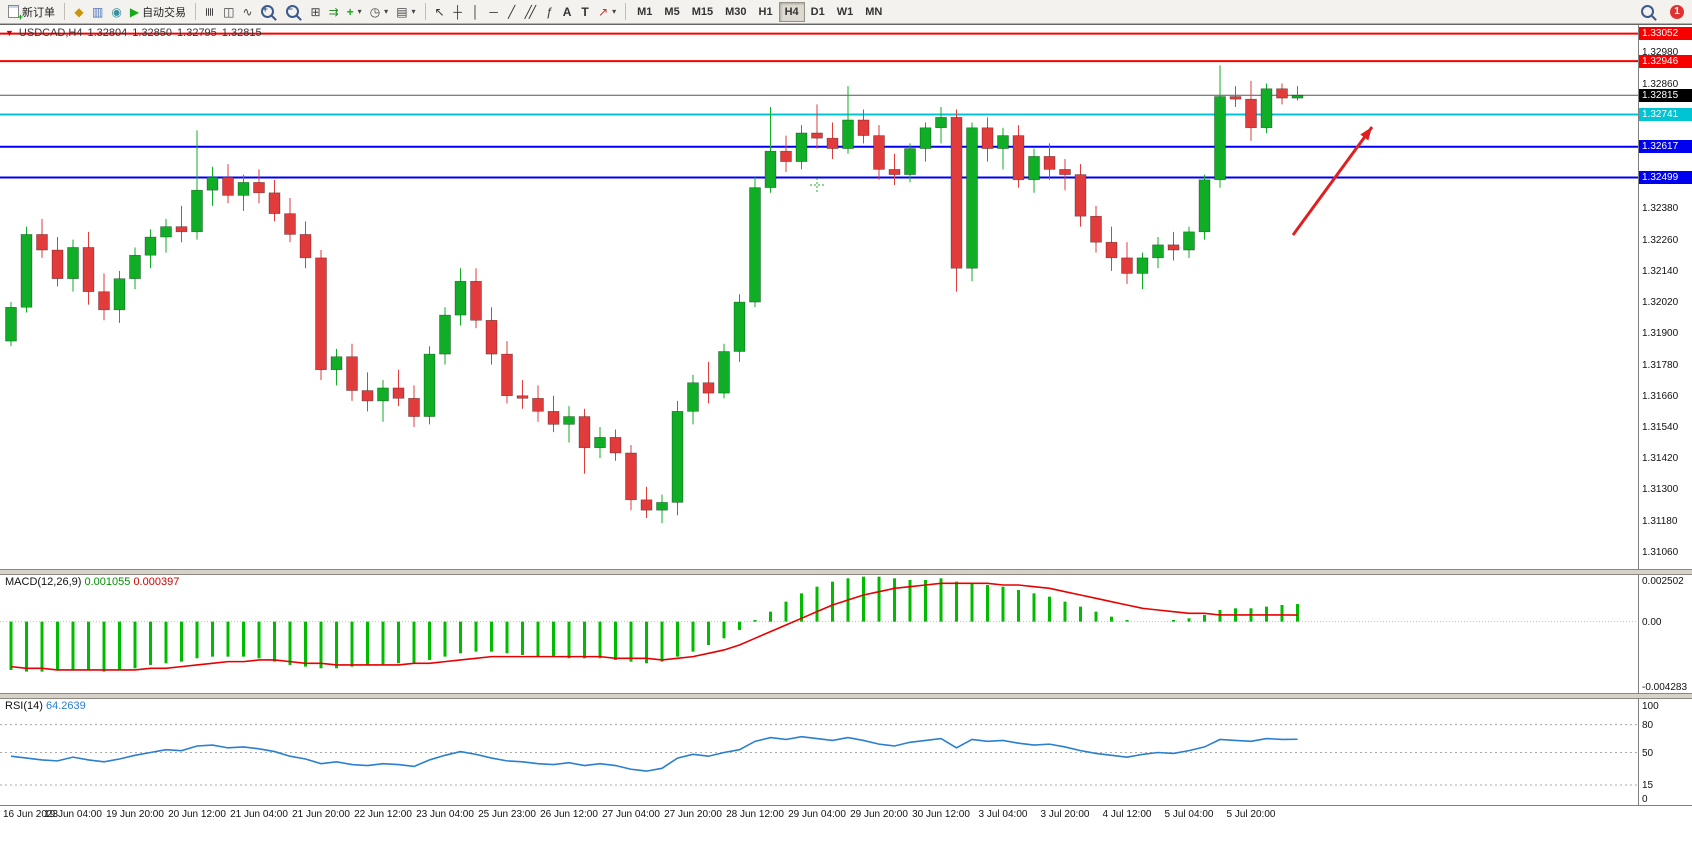  What do you see at coordinates (79, 12) in the screenshot?
I see `market-watch-button: ◆` at bounding box center [79, 12].